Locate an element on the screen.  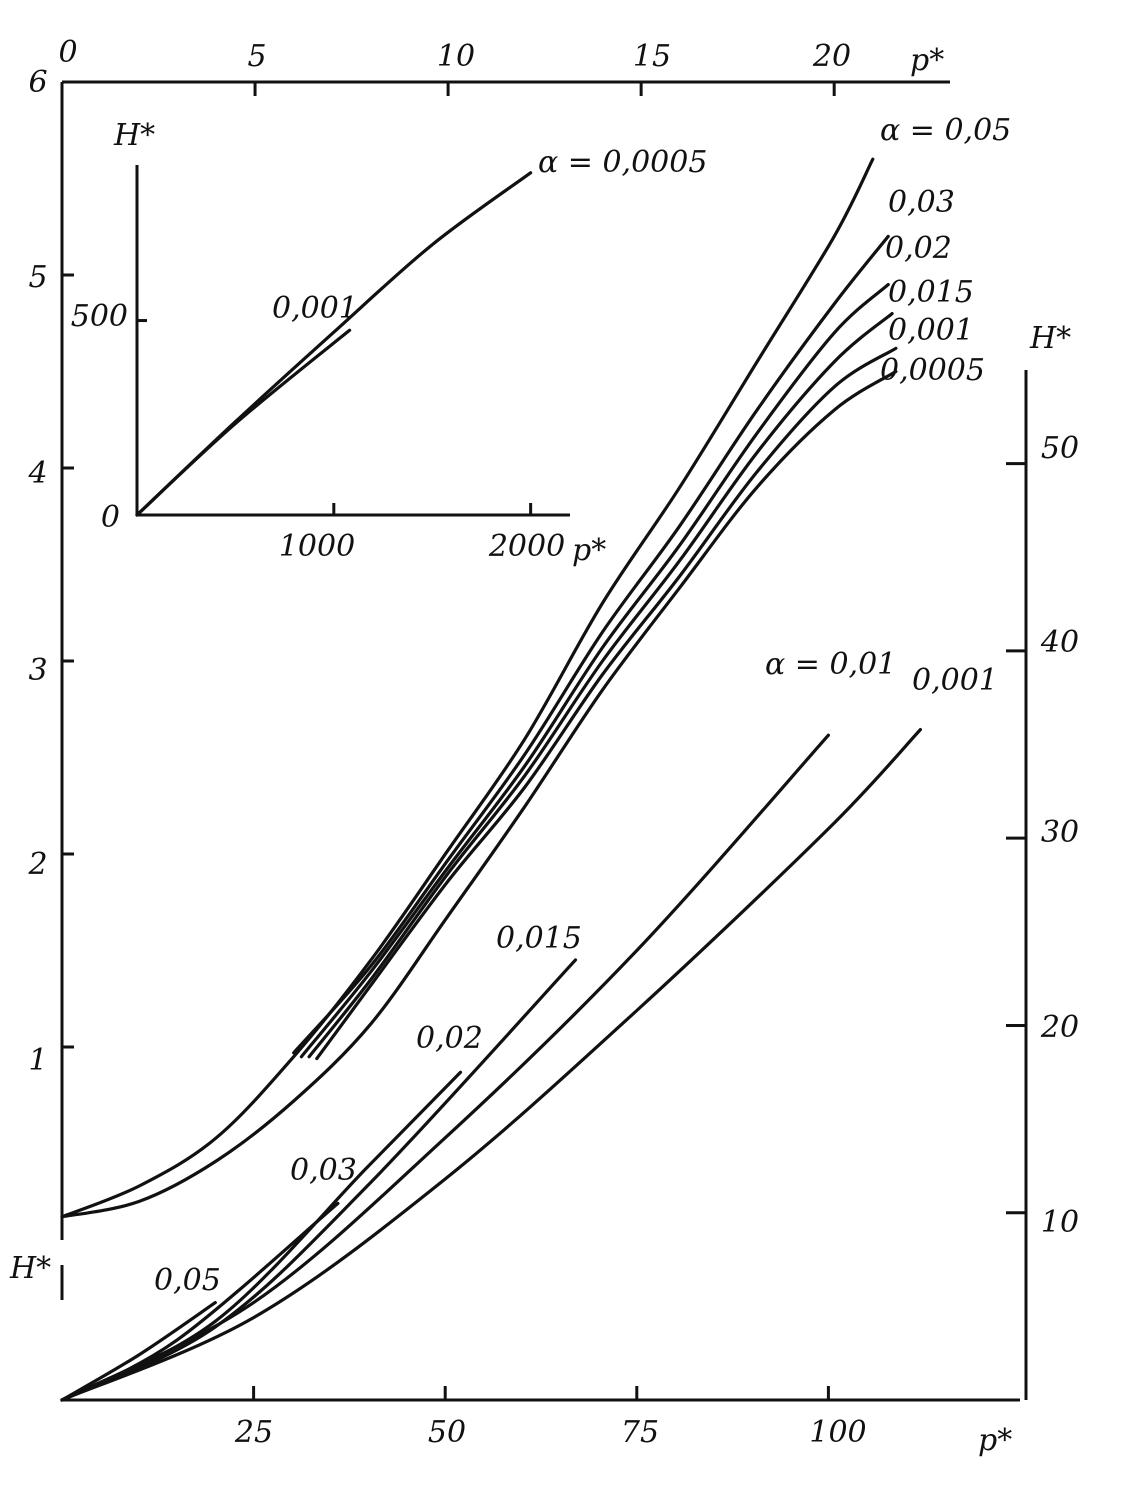
lower-left-y-axis-label: H* is located at coordinates (30, 1268).